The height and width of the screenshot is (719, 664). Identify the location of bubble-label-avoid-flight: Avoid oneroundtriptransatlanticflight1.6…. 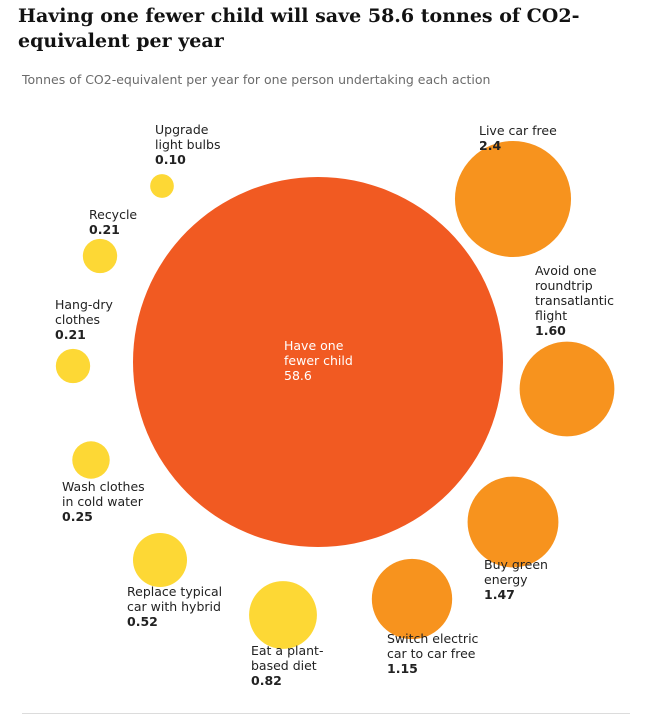
(574, 300).